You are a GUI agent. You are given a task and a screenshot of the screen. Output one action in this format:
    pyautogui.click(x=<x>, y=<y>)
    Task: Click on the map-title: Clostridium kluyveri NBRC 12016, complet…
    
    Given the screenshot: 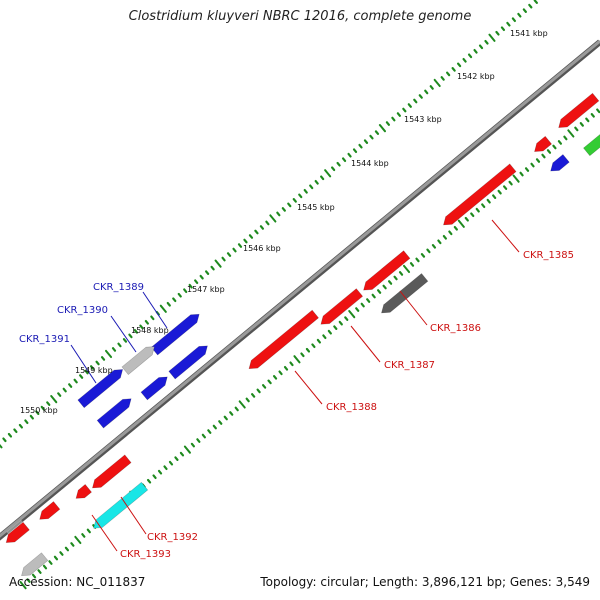 What is the action you would take?
    pyautogui.click(x=300, y=16)
    